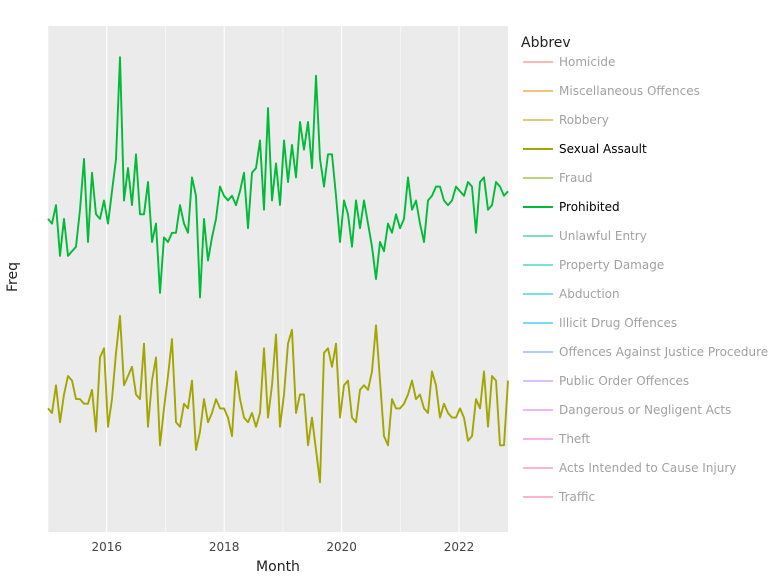  I want to click on legend-label: Acts Intended to Cause Injury, so click(647, 468).